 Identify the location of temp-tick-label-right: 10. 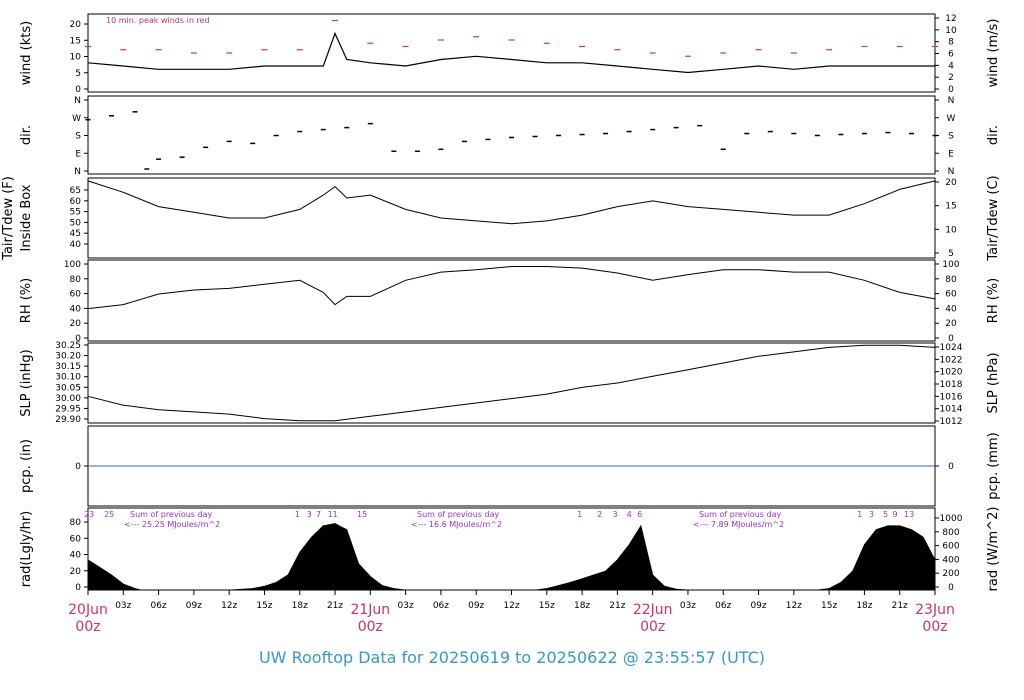
(951, 230).